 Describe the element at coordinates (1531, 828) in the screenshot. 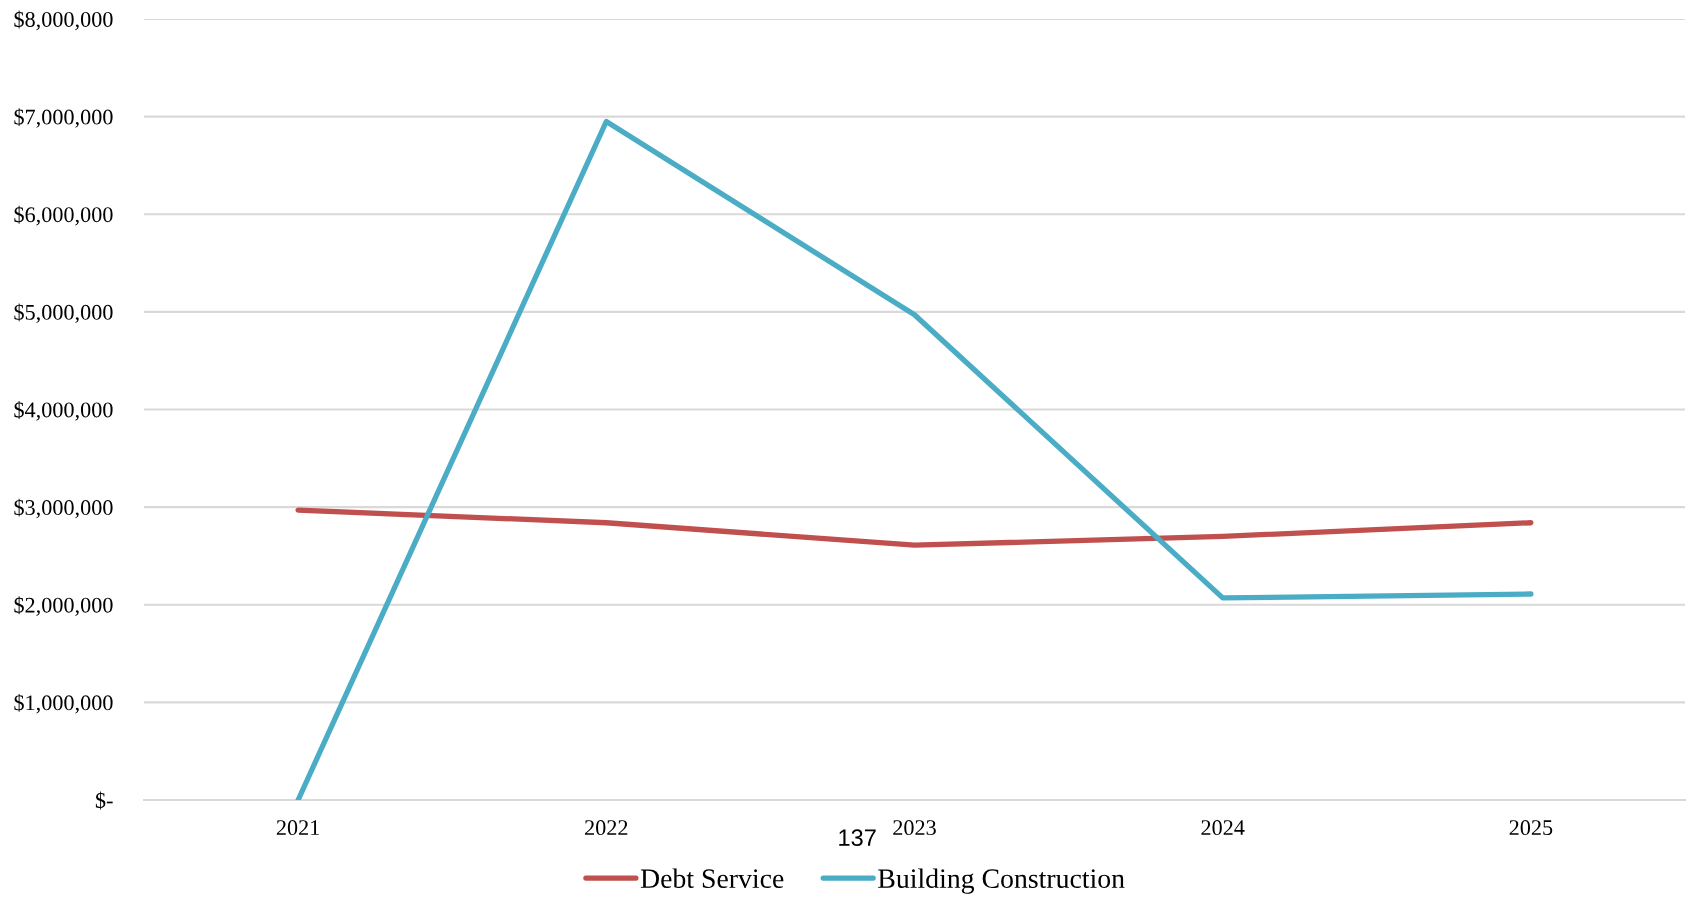

I see `x-tick-label: 2025` at that location.